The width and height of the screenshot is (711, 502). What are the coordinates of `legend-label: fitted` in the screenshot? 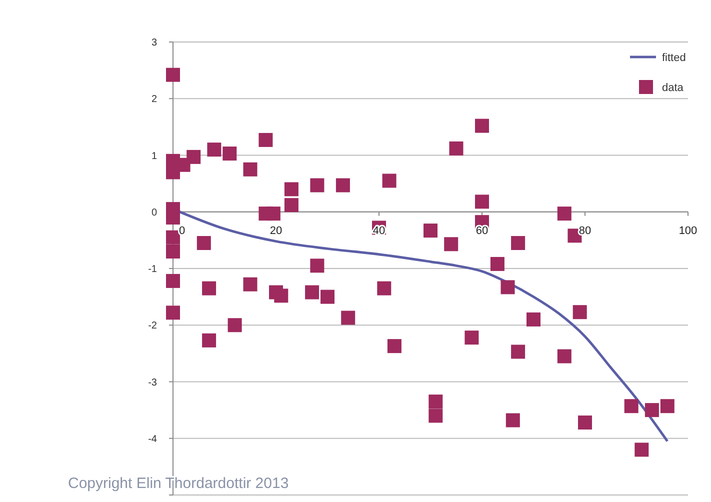 It's located at (674, 58).